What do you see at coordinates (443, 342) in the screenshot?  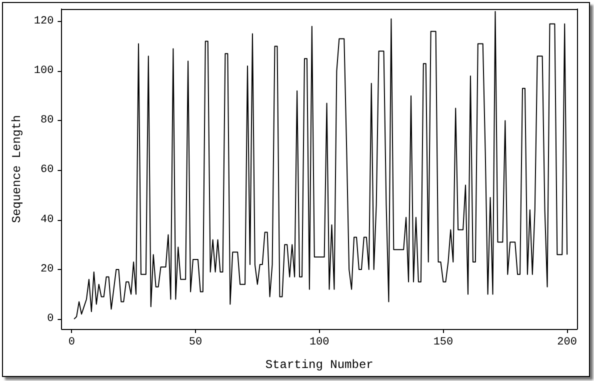 I see `x-tick-label: 150` at bounding box center [443, 342].